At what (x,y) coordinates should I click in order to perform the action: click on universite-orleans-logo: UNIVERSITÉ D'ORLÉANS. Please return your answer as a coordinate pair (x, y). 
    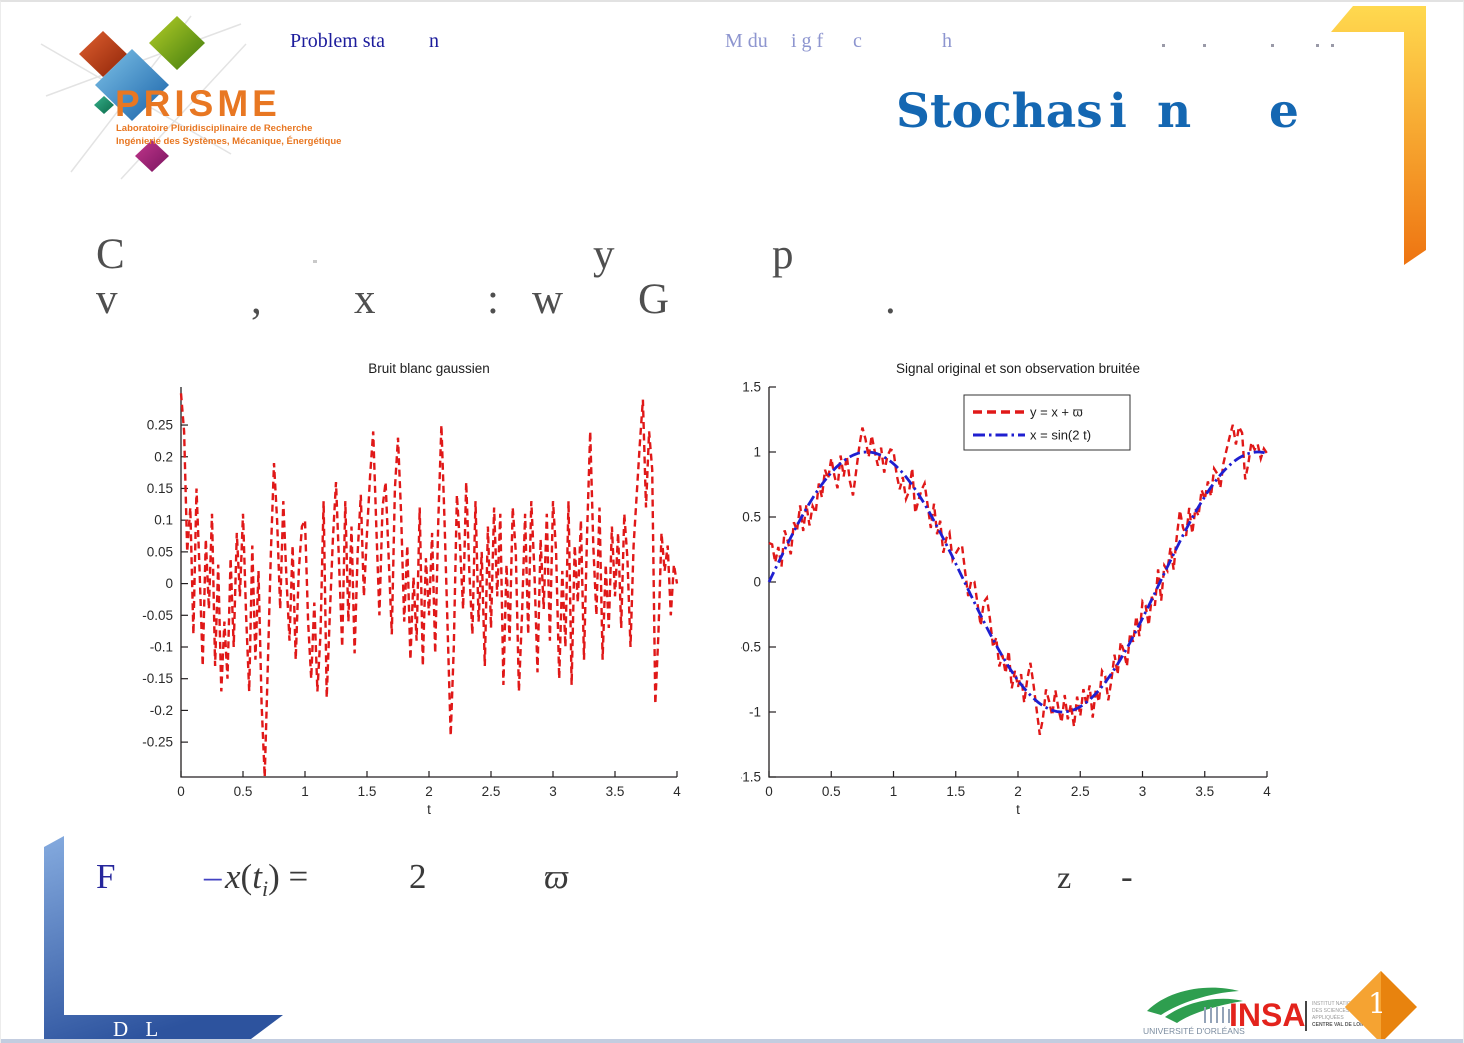
    Looking at the image, I should click on (1194, 1011).